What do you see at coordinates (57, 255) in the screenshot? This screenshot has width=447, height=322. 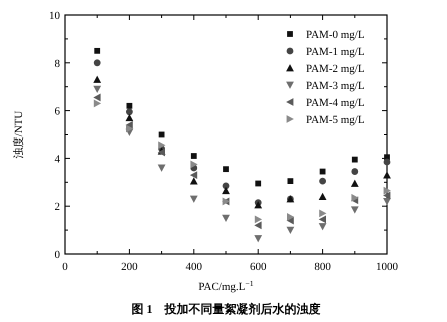 I see `y-tick-label: 0` at bounding box center [57, 255].